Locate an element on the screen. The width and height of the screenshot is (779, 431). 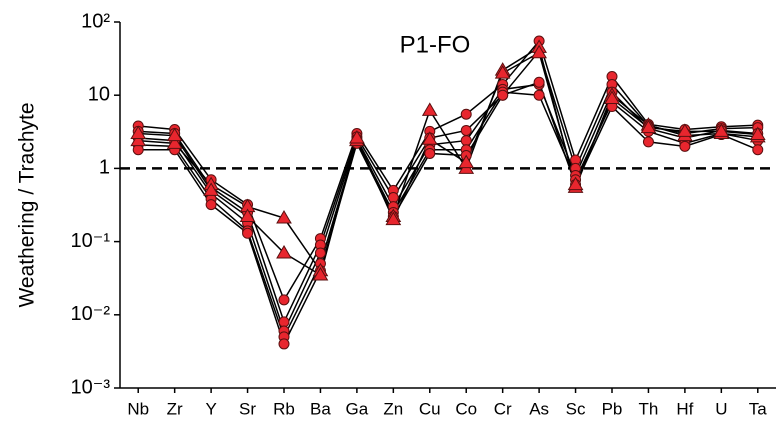
y-axis-label: Weathering / Trachyte is located at coordinates (27, 204).